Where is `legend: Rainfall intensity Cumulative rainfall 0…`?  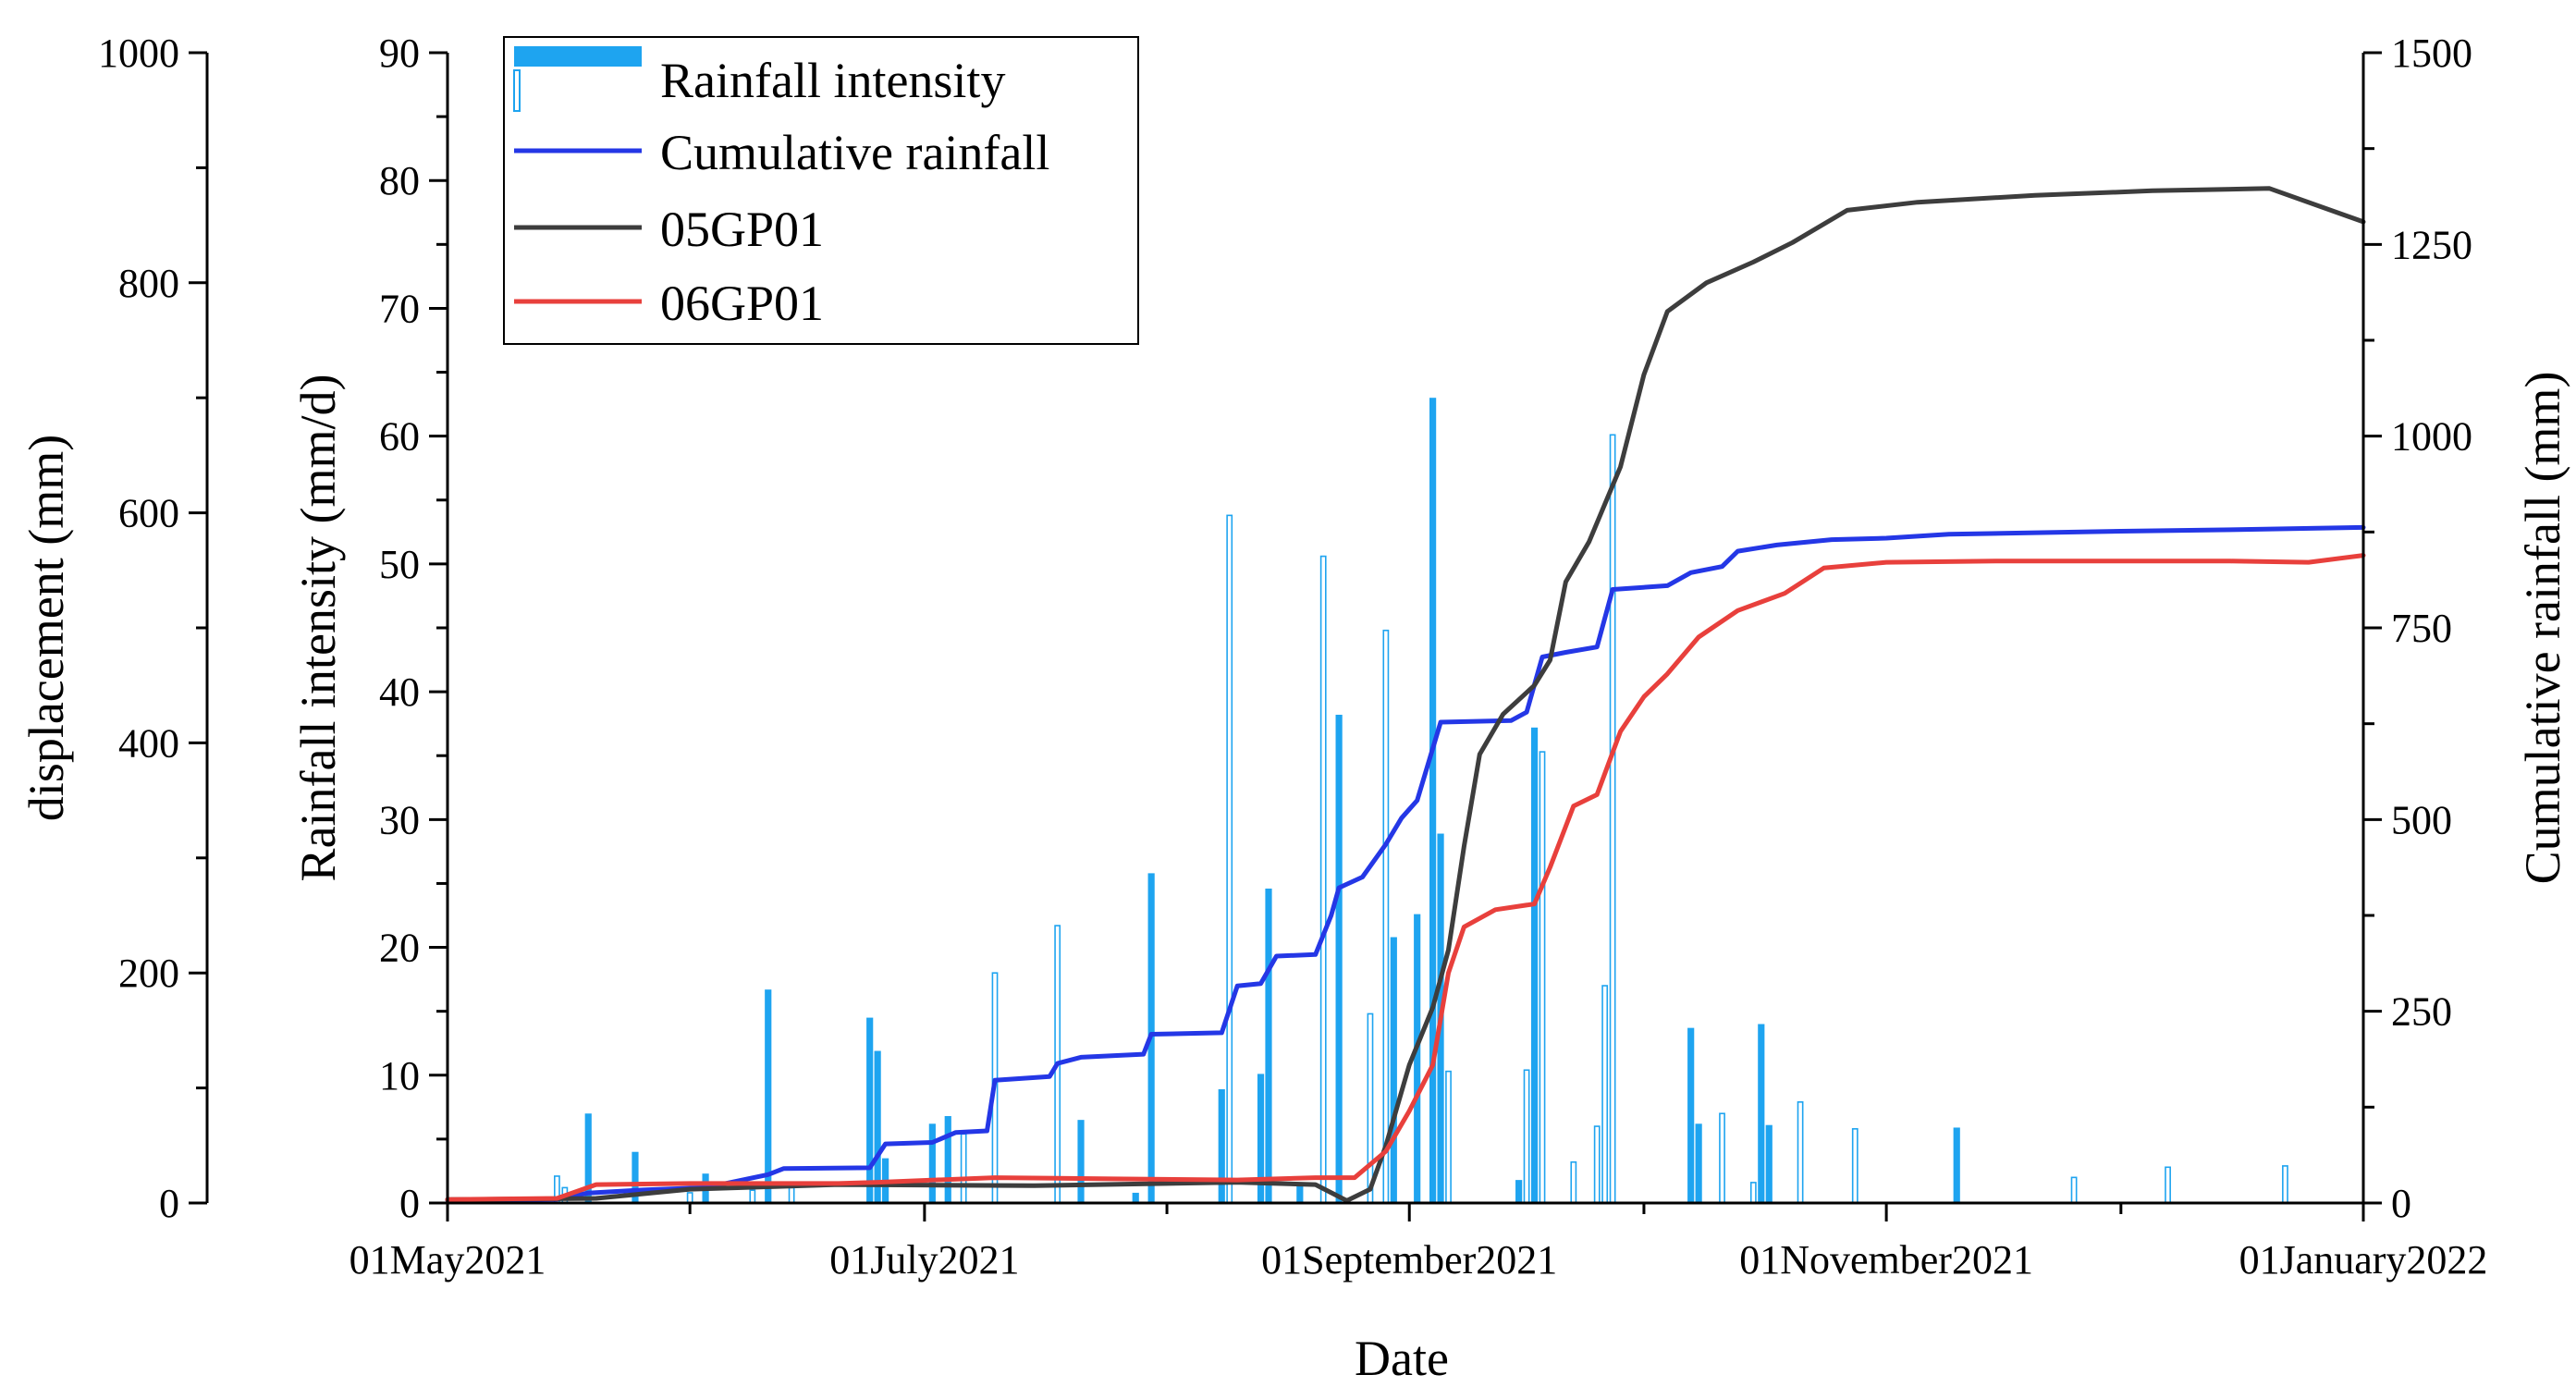 legend: Rainfall intensity Cumulative rainfall 0… is located at coordinates (821, 190).